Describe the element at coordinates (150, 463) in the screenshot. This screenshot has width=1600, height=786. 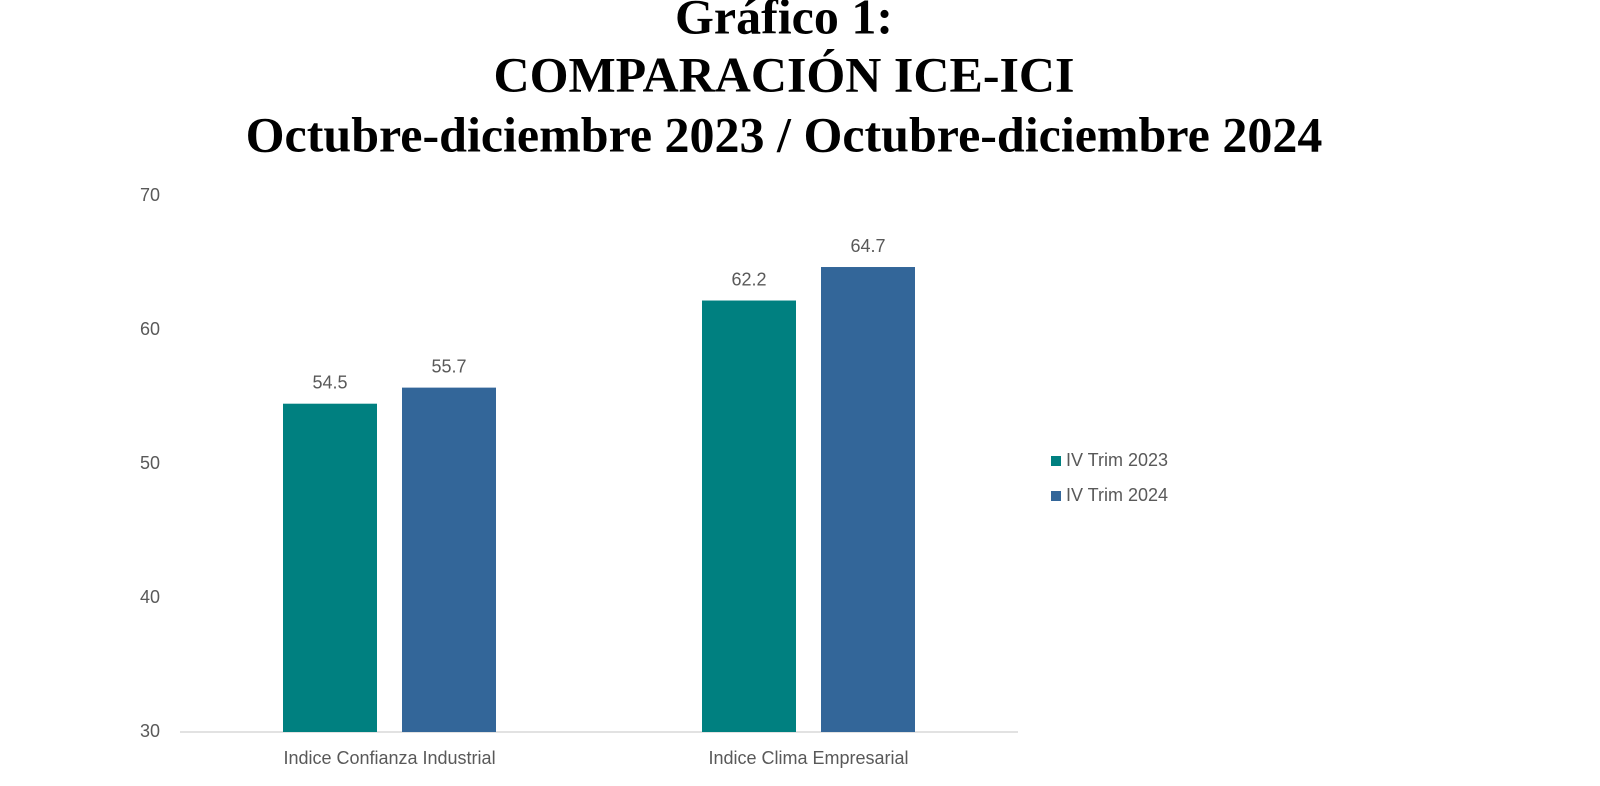
I see `y-tick-label: 50` at that location.